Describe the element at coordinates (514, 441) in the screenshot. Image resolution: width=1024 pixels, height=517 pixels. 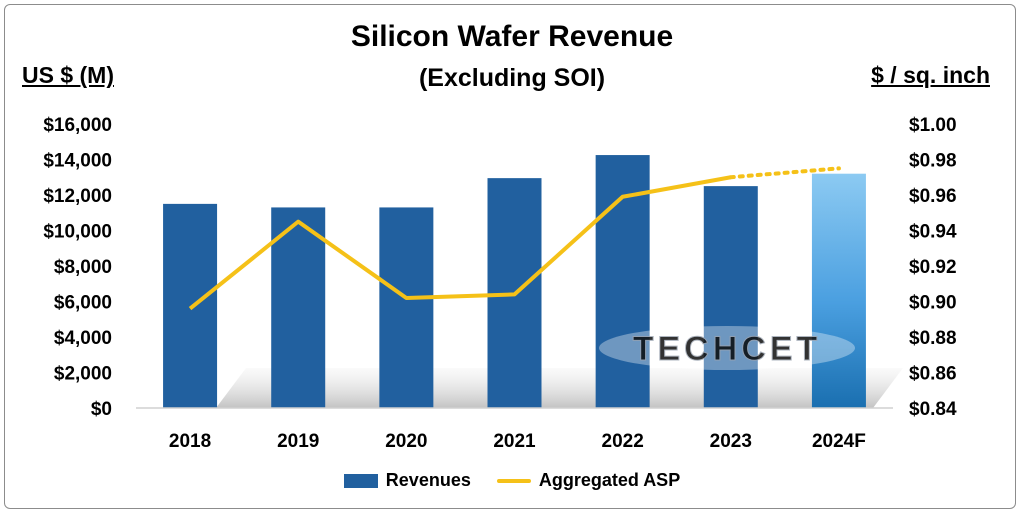
I see `x-tick-label: 2021` at that location.